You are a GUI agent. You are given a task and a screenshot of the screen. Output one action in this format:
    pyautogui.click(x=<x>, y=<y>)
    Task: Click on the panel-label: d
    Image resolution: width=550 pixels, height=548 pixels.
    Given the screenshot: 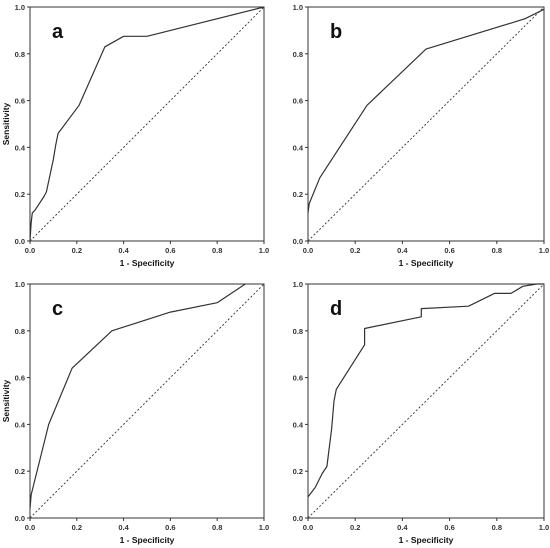 What is the action you would take?
    pyautogui.click(x=336, y=309)
    